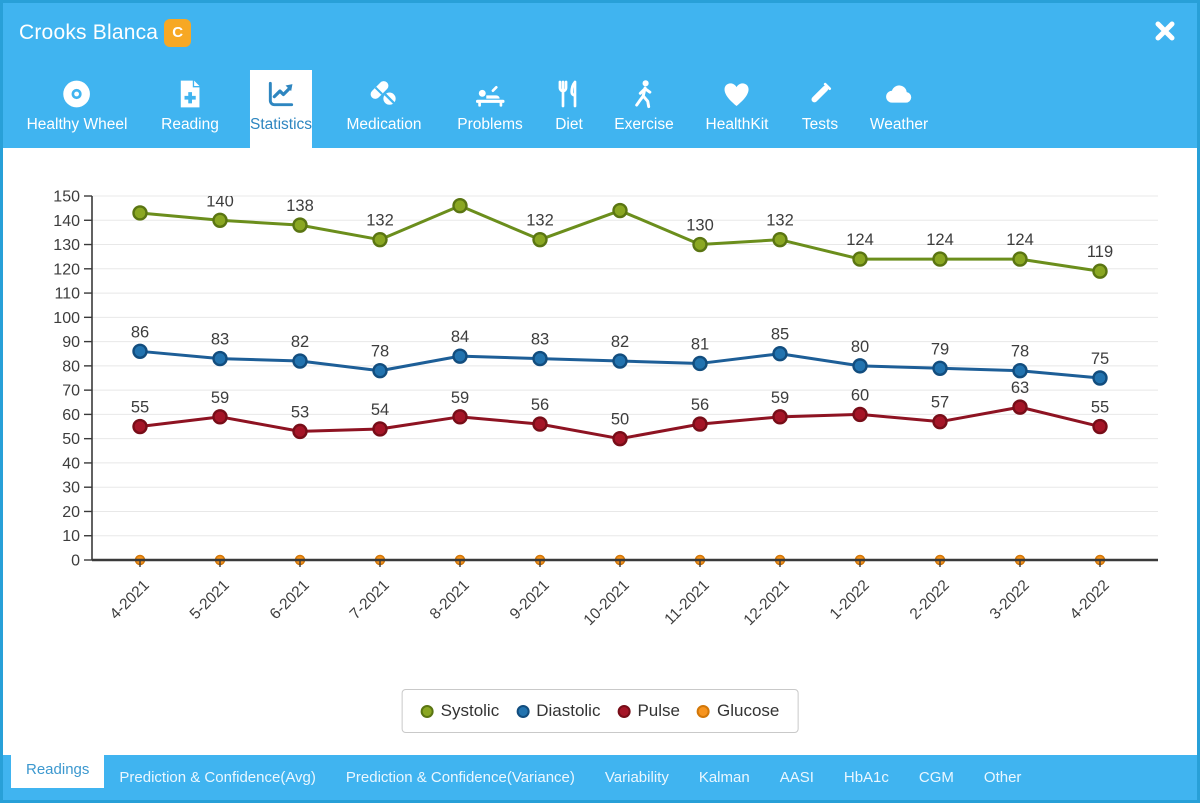 This screenshot has height=803, width=1200. Describe the element at coordinates (796, 777) in the screenshot. I see `tab-aasi: AASI` at that location.